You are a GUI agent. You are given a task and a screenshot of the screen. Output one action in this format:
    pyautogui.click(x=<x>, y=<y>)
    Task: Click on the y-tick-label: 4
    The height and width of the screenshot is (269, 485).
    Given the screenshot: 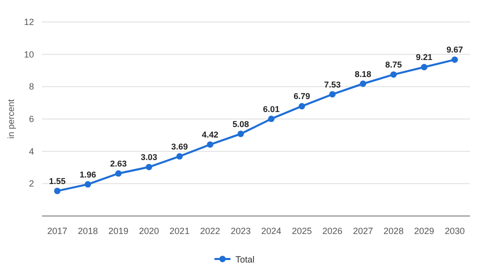 What is the action you would take?
    pyautogui.click(x=31, y=151)
    